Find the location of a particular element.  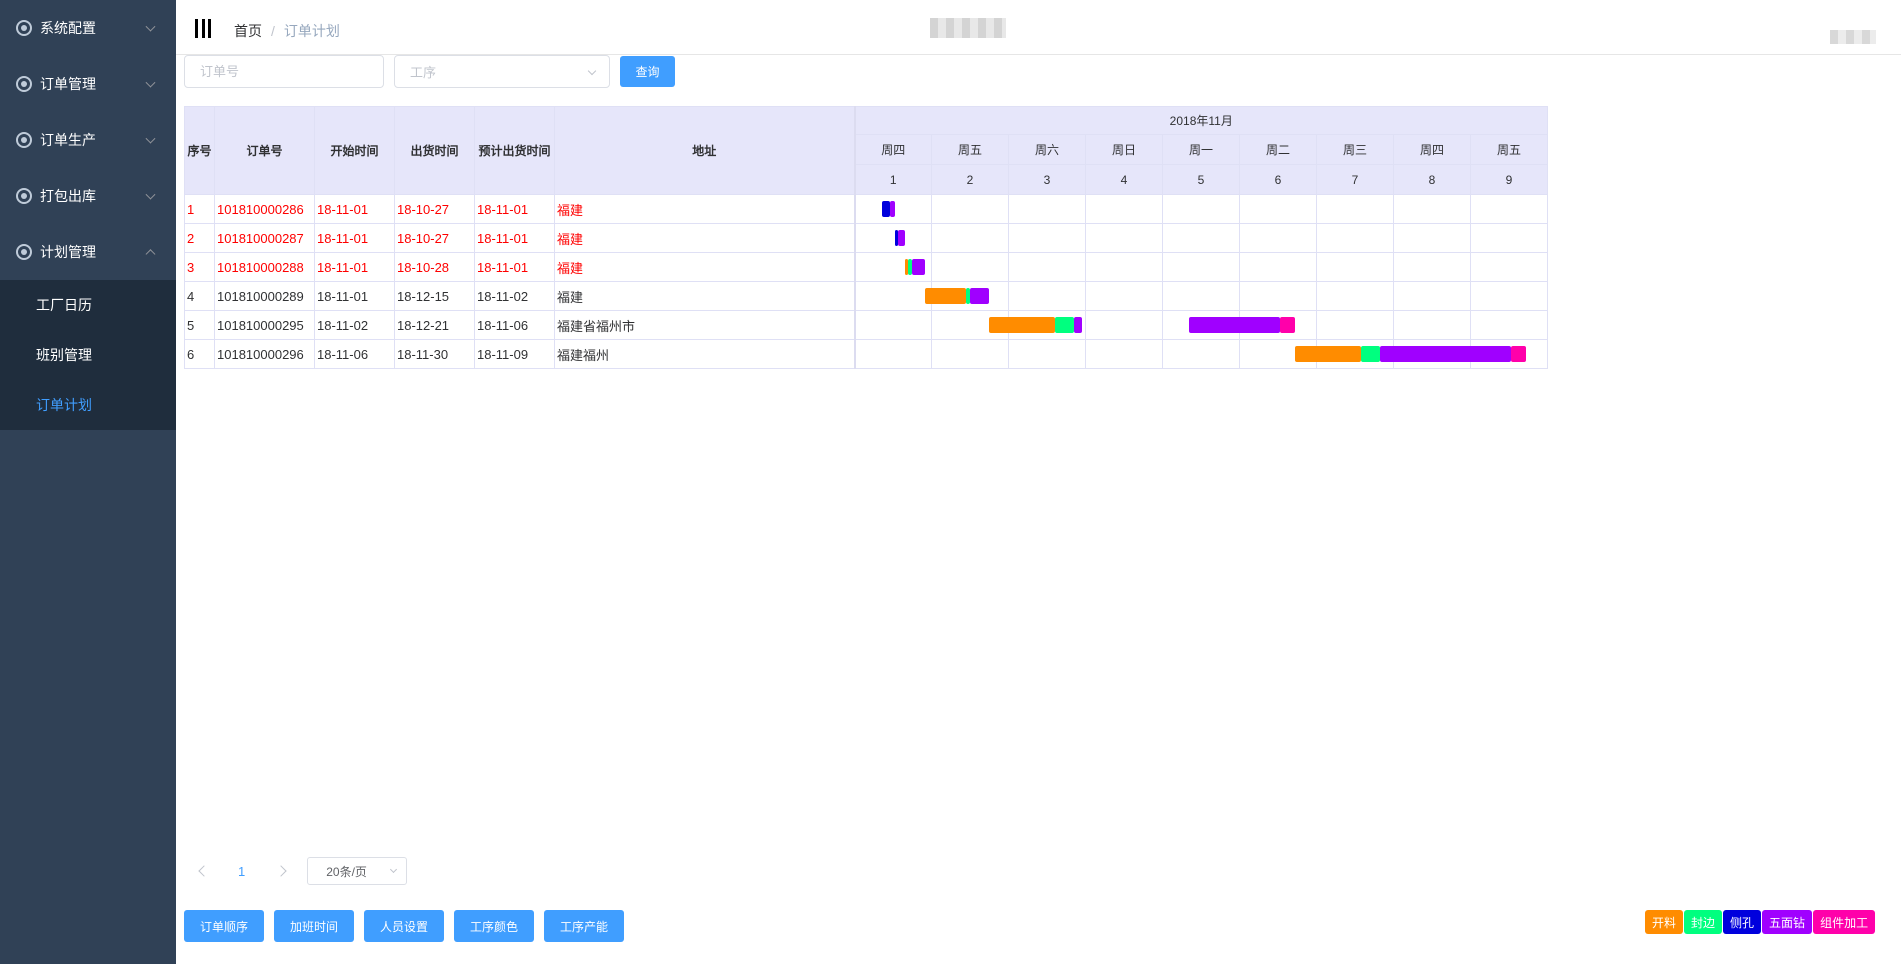

table-row: 2 101810000287 18-11-01 18-10-27 18-11-01 福建 is located at coordinates (866, 238).